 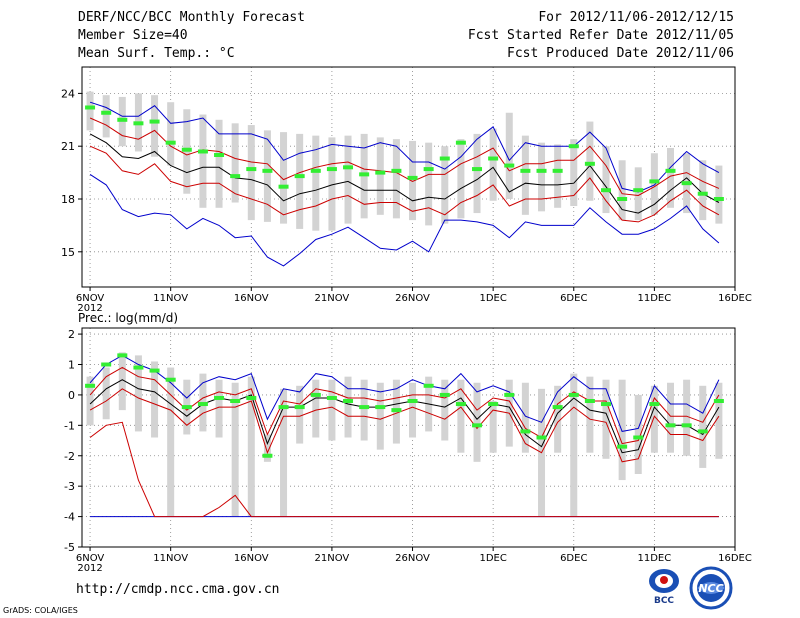 What do you see at coordinates (178, 589) in the screenshot?
I see `footer-url: http://cmdp.ncc.cma.gov.cn` at bounding box center [178, 589].